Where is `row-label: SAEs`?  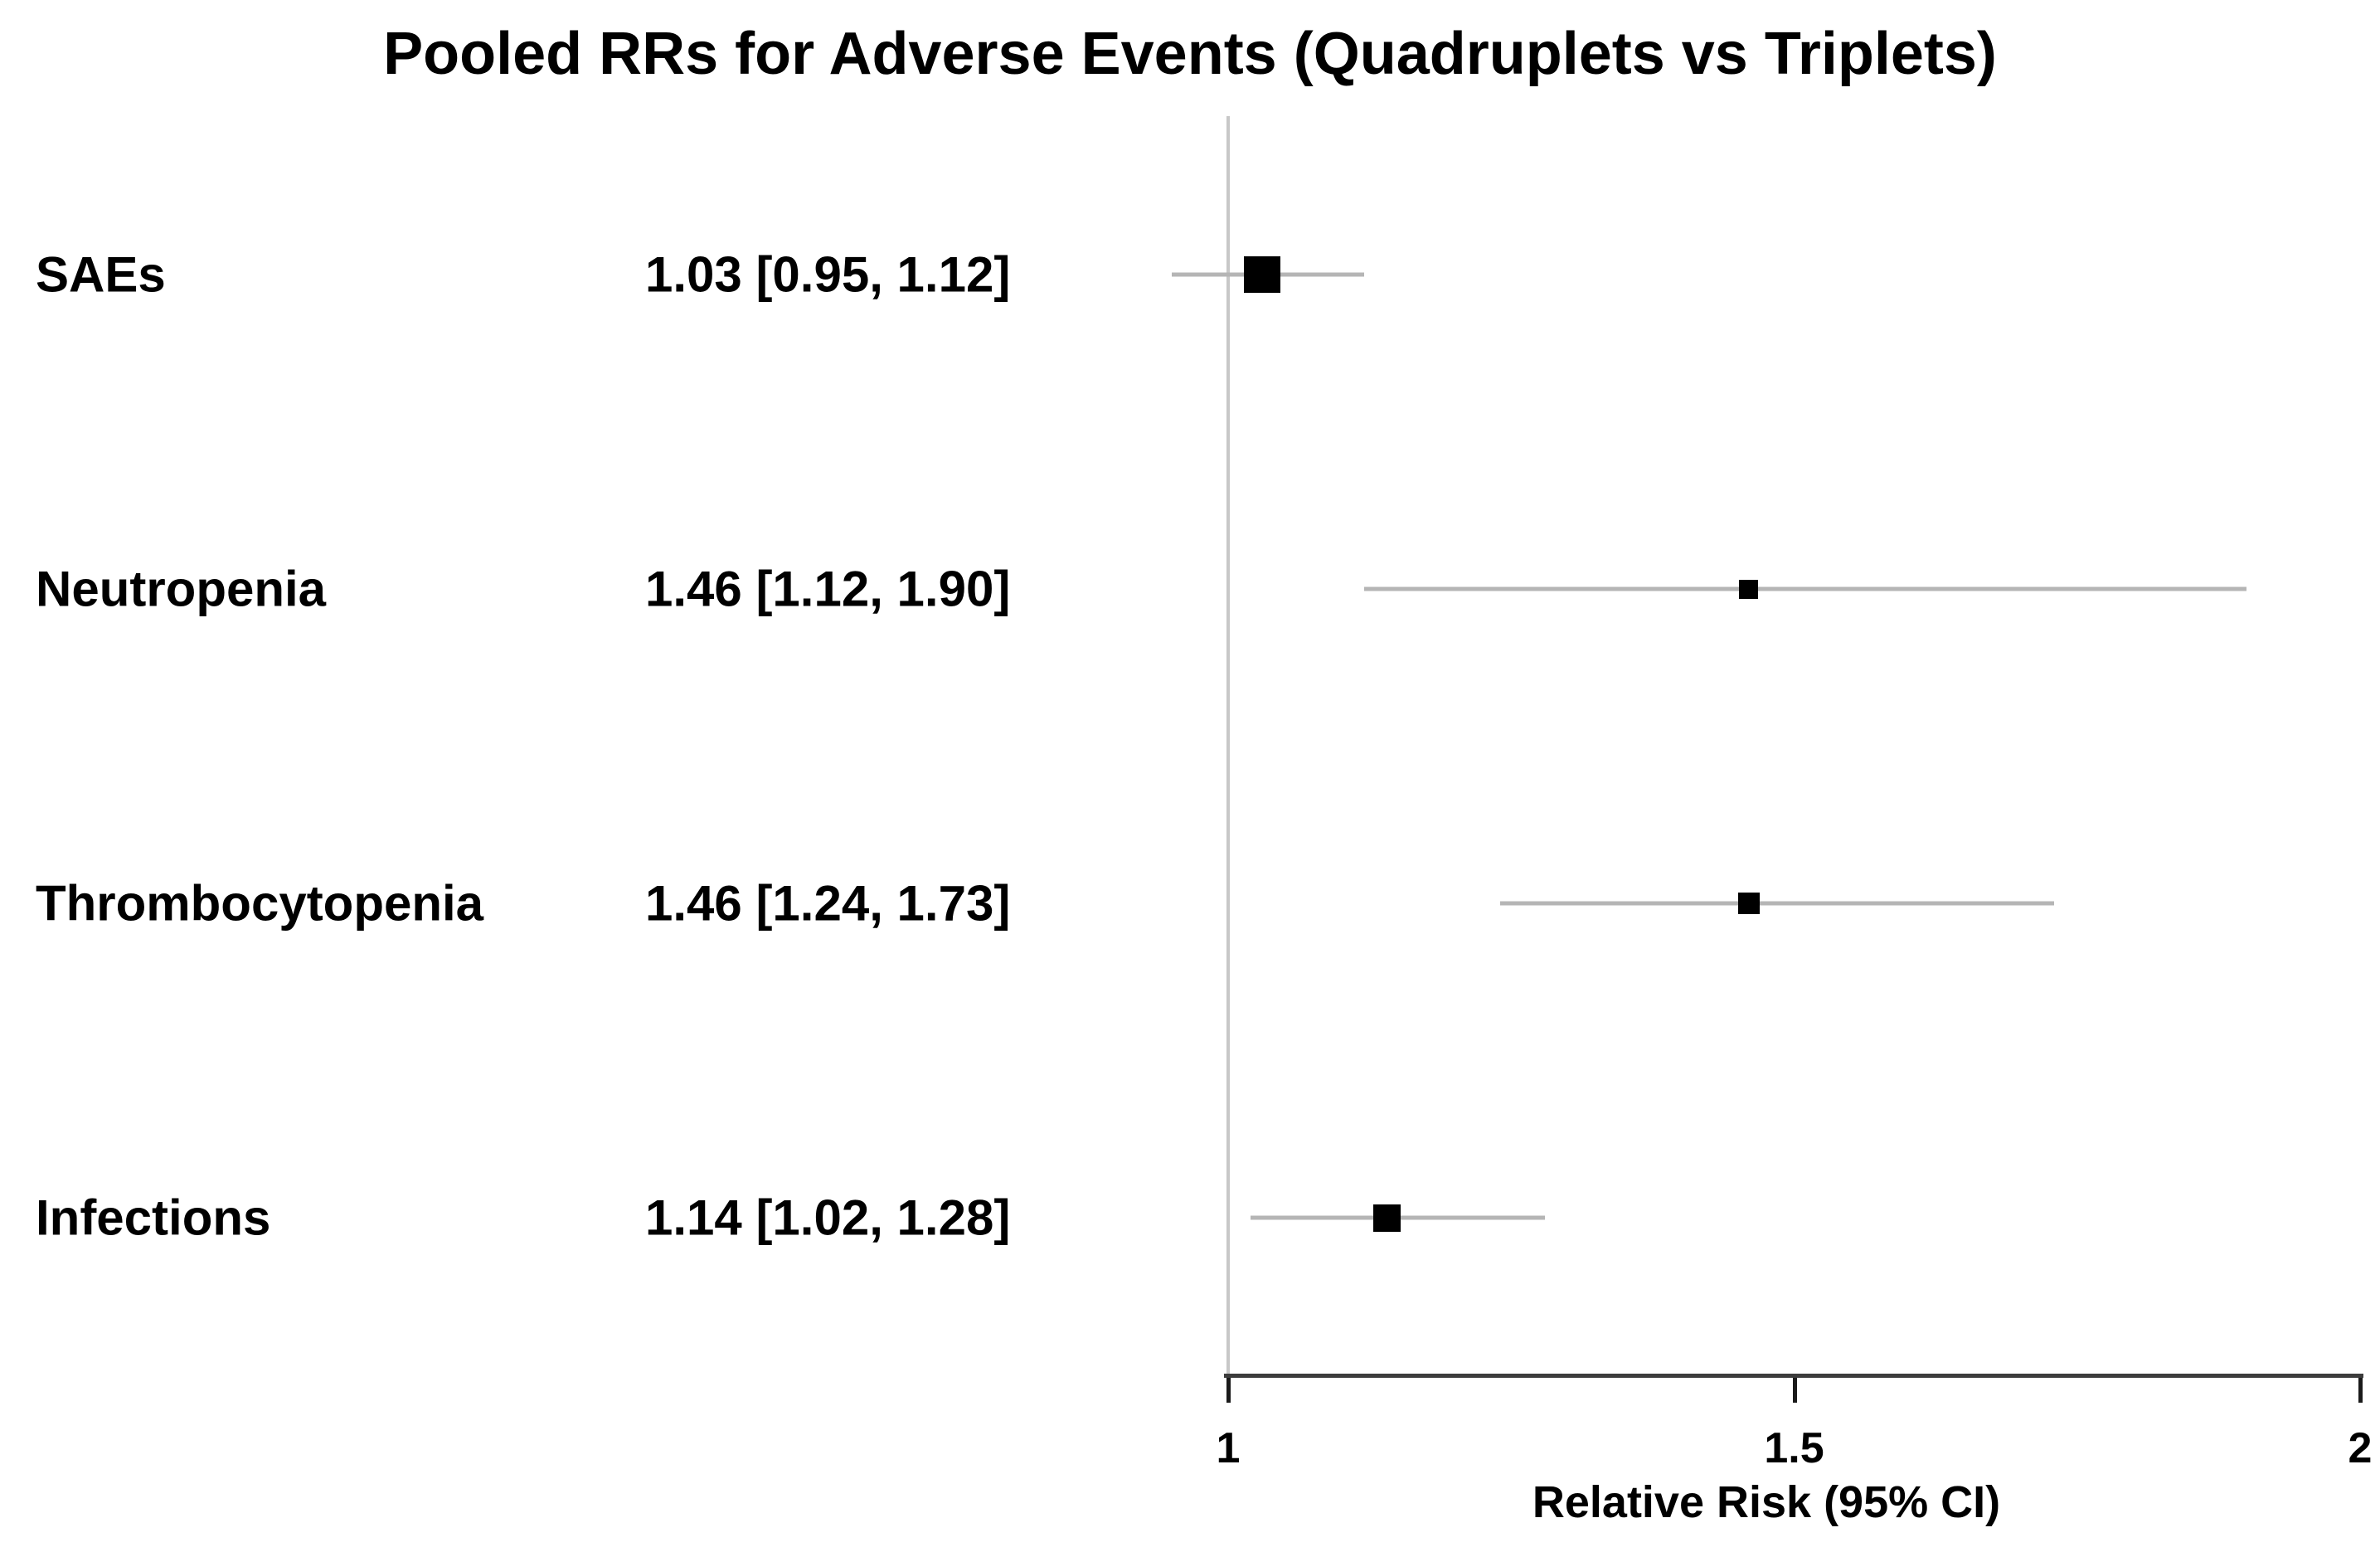 row-label: SAEs is located at coordinates (101, 274).